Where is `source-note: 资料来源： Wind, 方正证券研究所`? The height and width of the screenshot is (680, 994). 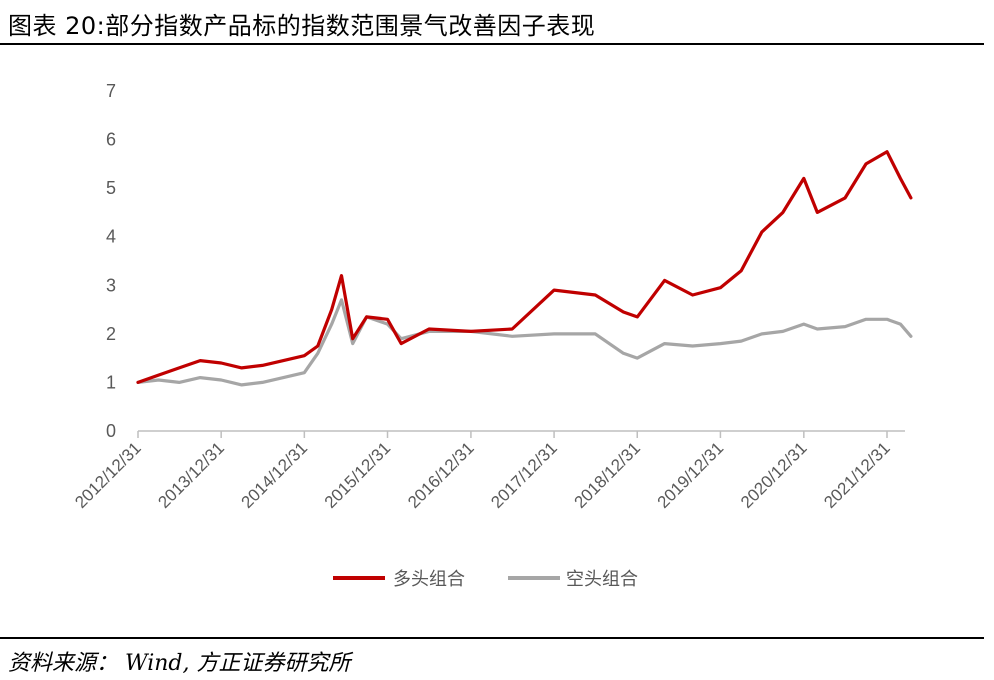
source-note: 资料来源： Wind, 方正证券研究所 is located at coordinates (179, 663).